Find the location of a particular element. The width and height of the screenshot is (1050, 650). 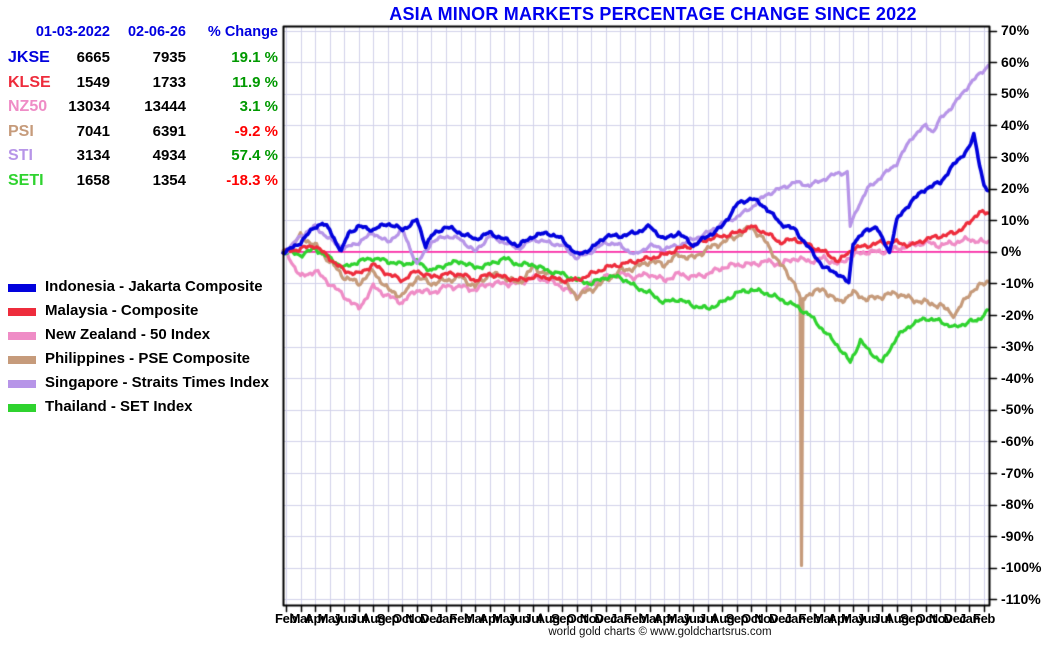

legend-item: New Zealand - 50 Index is located at coordinates (140, 336).